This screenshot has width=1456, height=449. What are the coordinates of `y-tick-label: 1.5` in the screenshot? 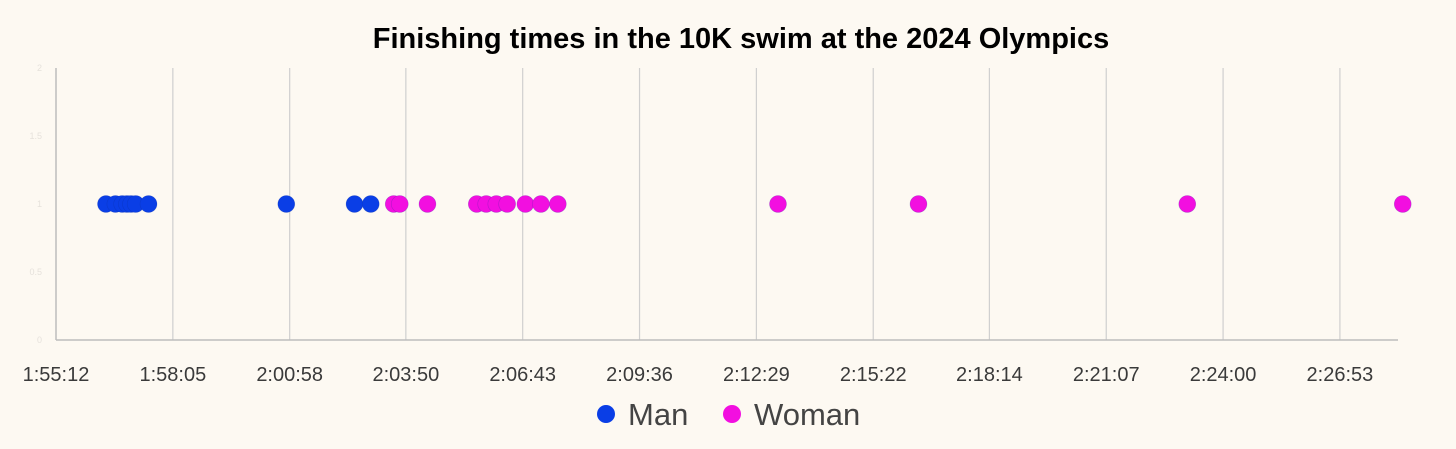 It's located at (35, 136).